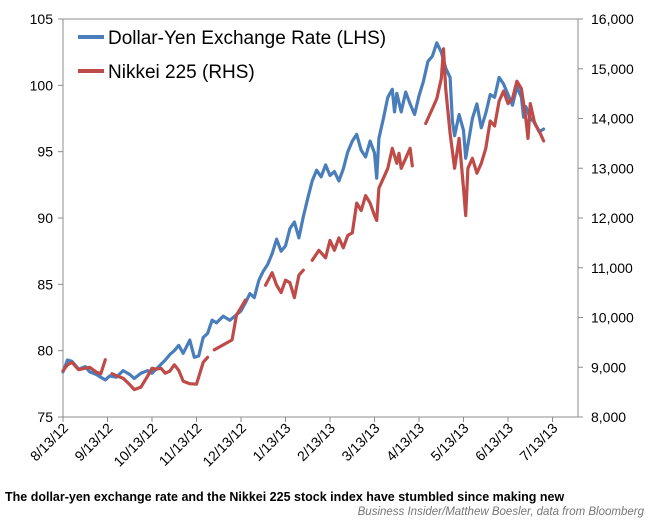 This screenshot has width=652, height=521. Describe the element at coordinates (45, 284) in the screenshot. I see `left-axis-tick-label: 85` at that location.